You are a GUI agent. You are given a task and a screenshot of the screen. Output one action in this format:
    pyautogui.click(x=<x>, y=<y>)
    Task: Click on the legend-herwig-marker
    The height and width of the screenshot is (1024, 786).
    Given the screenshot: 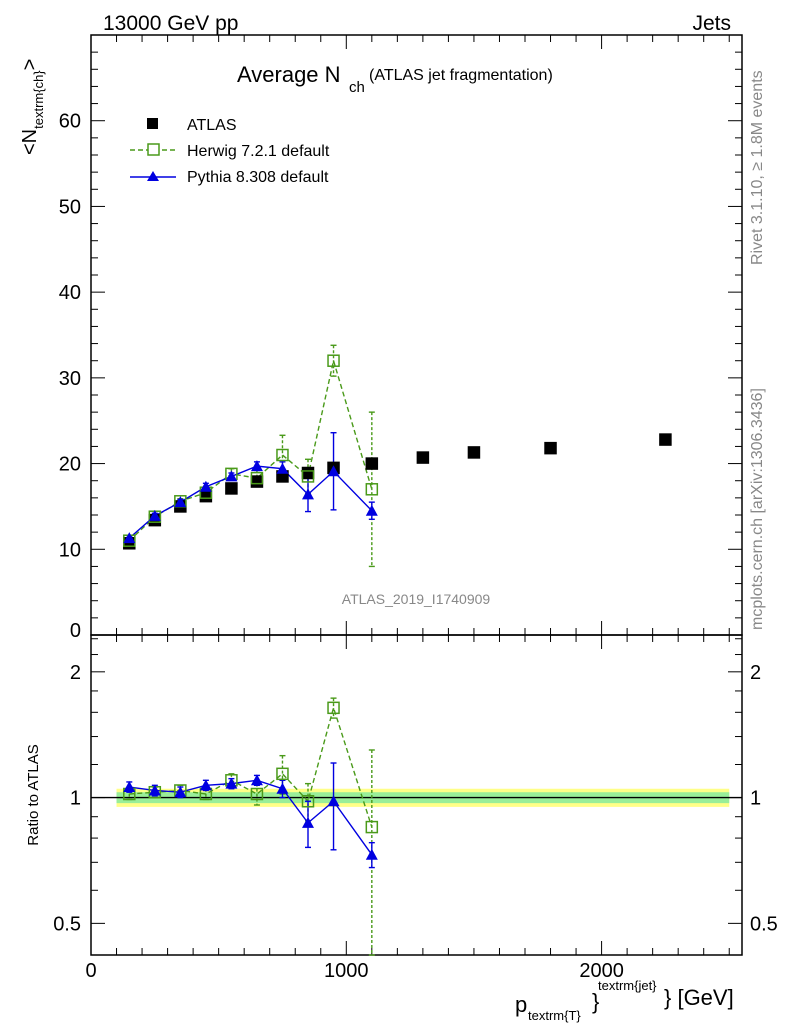 What is the action you would take?
    pyautogui.click(x=153, y=149)
    